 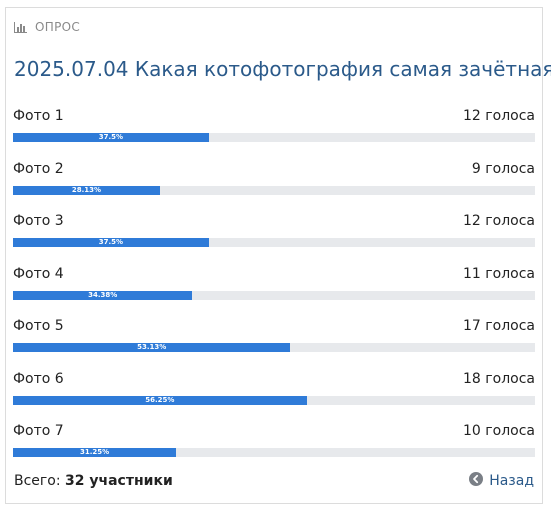 What do you see at coordinates (511, 481) in the screenshot?
I see `back-label: Назад` at bounding box center [511, 481].